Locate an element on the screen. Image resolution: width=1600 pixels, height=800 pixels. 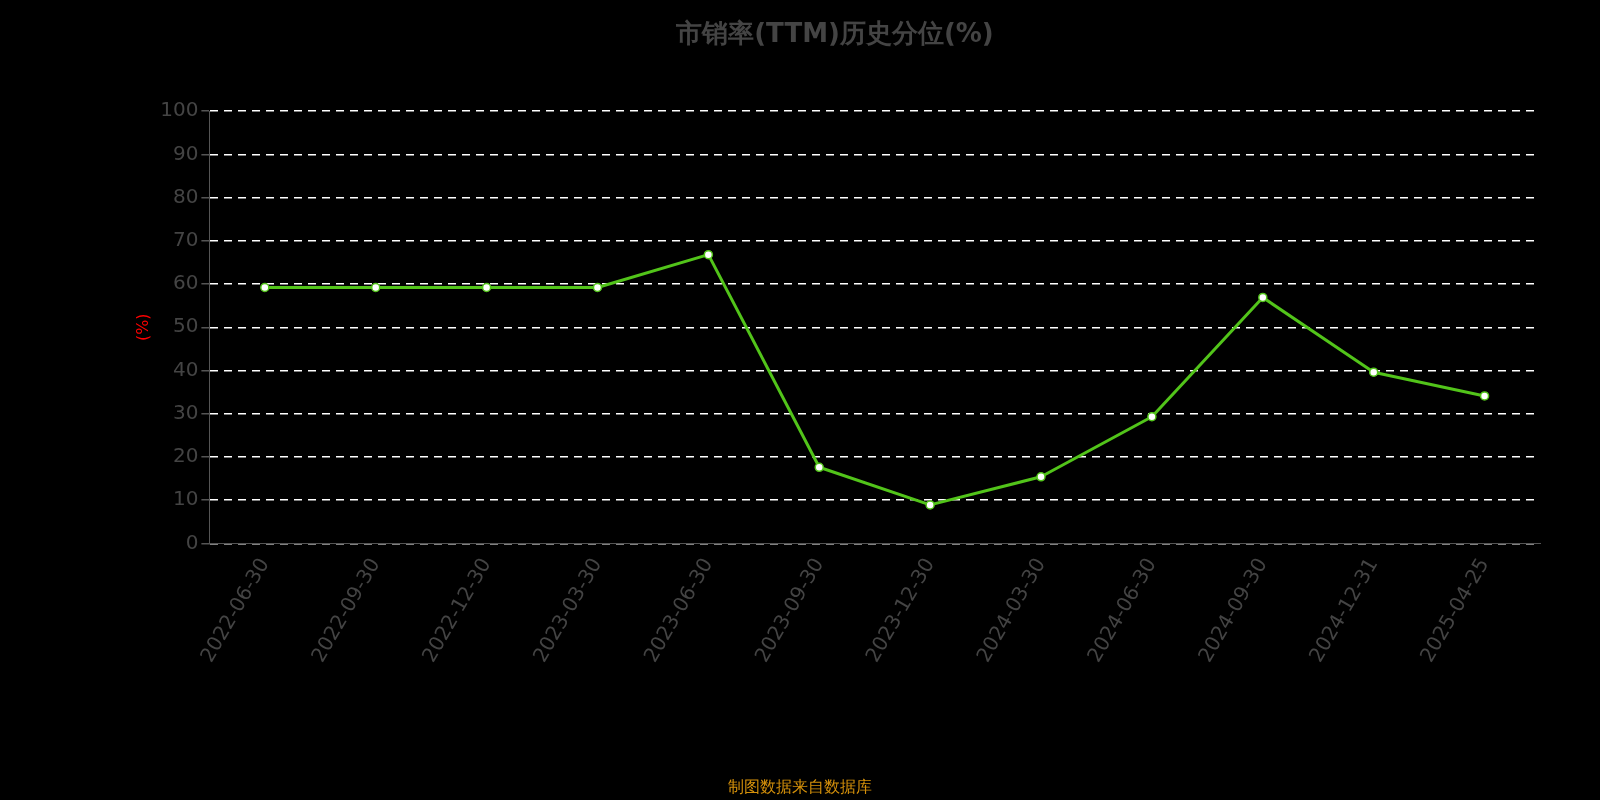
y-tick-label: 80 is located at coordinates (185, 195).